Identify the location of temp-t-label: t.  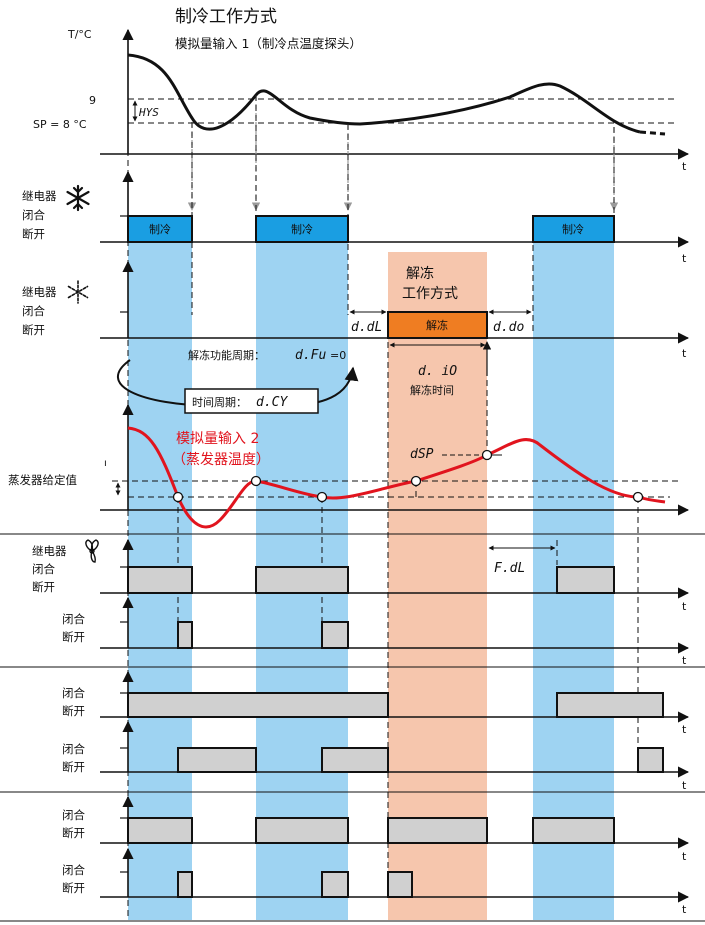
(684, 166).